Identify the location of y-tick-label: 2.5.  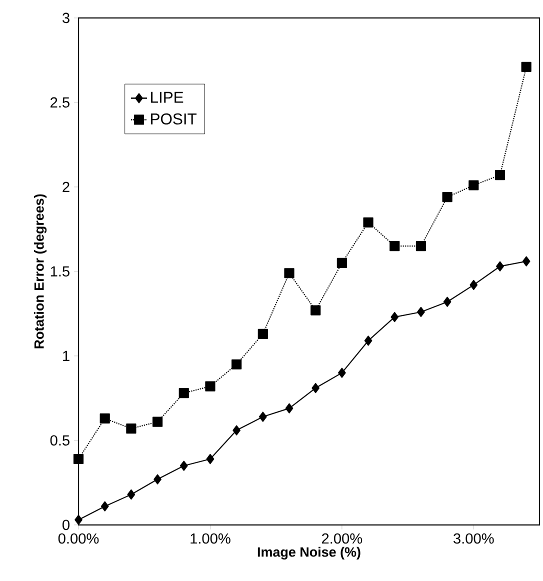
(60, 102).